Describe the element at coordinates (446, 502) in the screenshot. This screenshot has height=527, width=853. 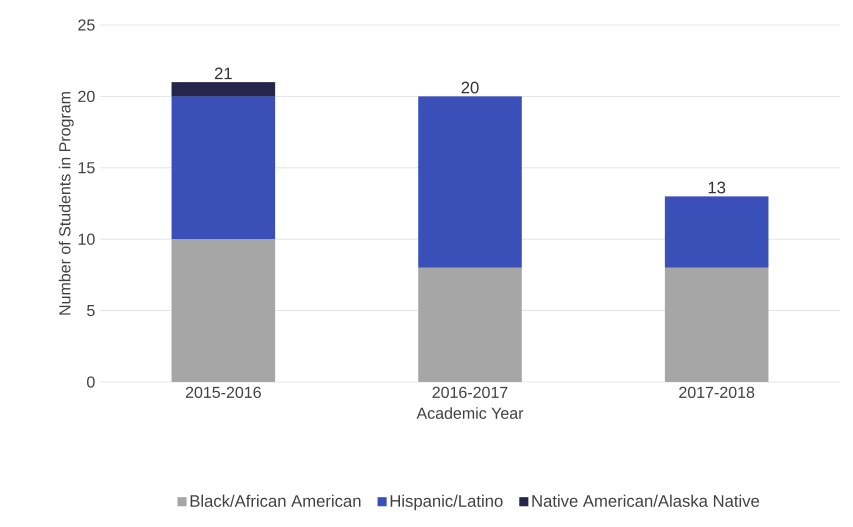
I see `legend-label: Hispanic/Latino` at that location.